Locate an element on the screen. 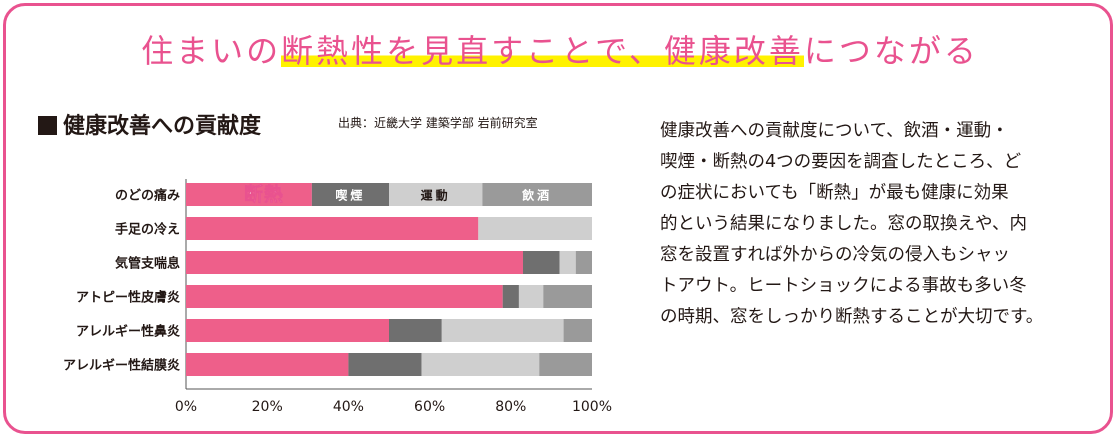 The height and width of the screenshot is (441, 1120). description-line: 窓を設置すれば外からの冷気の侵入もシャッ is located at coordinates (835, 255).